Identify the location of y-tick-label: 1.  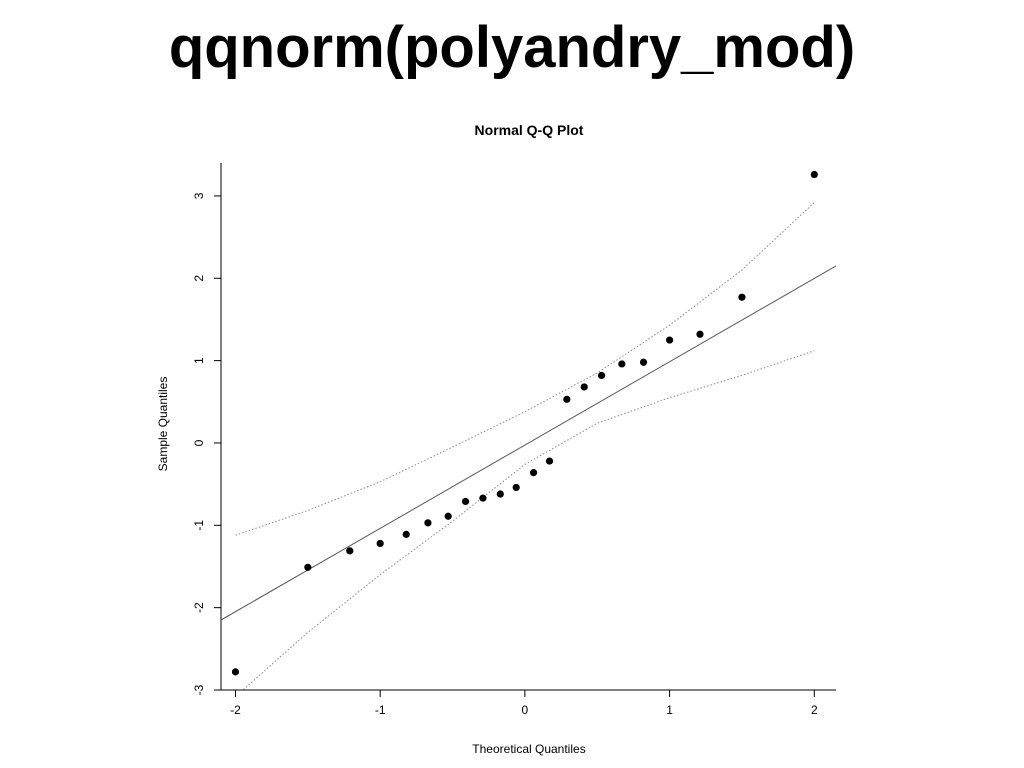
(199, 360).